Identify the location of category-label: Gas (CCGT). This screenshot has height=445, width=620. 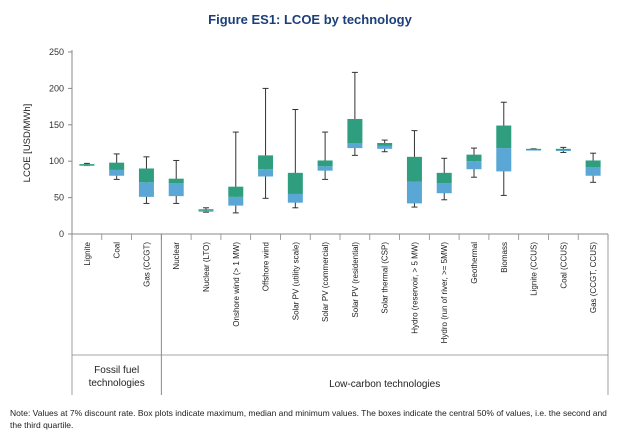
(146, 264).